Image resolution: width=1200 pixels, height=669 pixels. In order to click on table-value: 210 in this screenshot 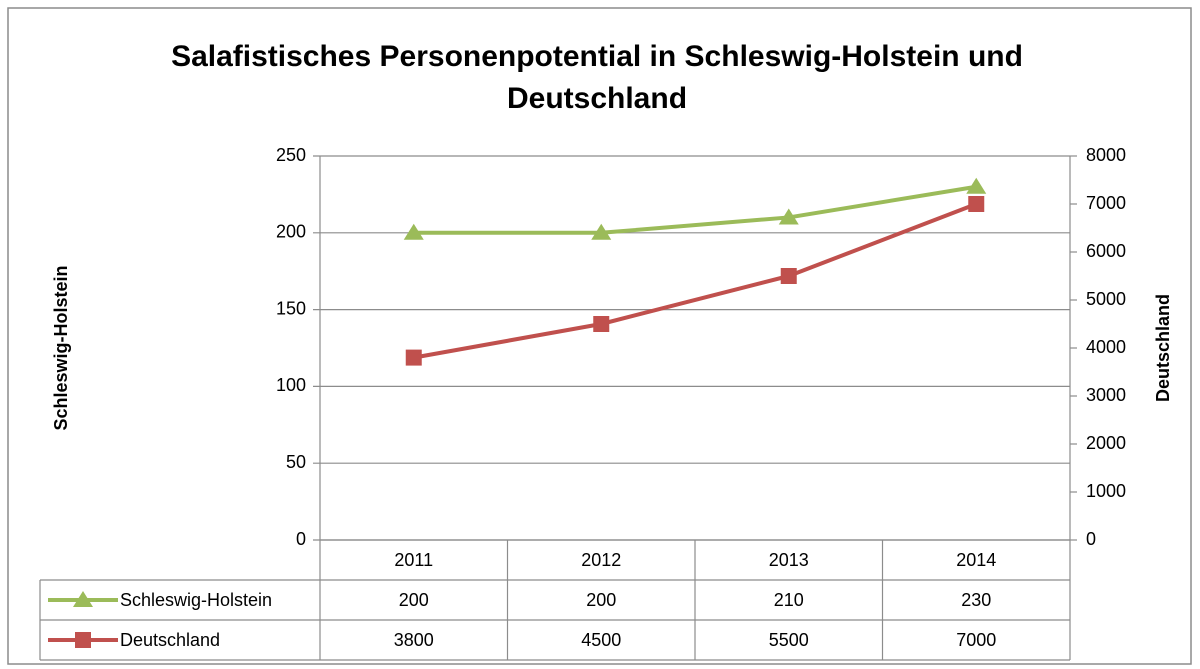, I will do `click(789, 600)`.